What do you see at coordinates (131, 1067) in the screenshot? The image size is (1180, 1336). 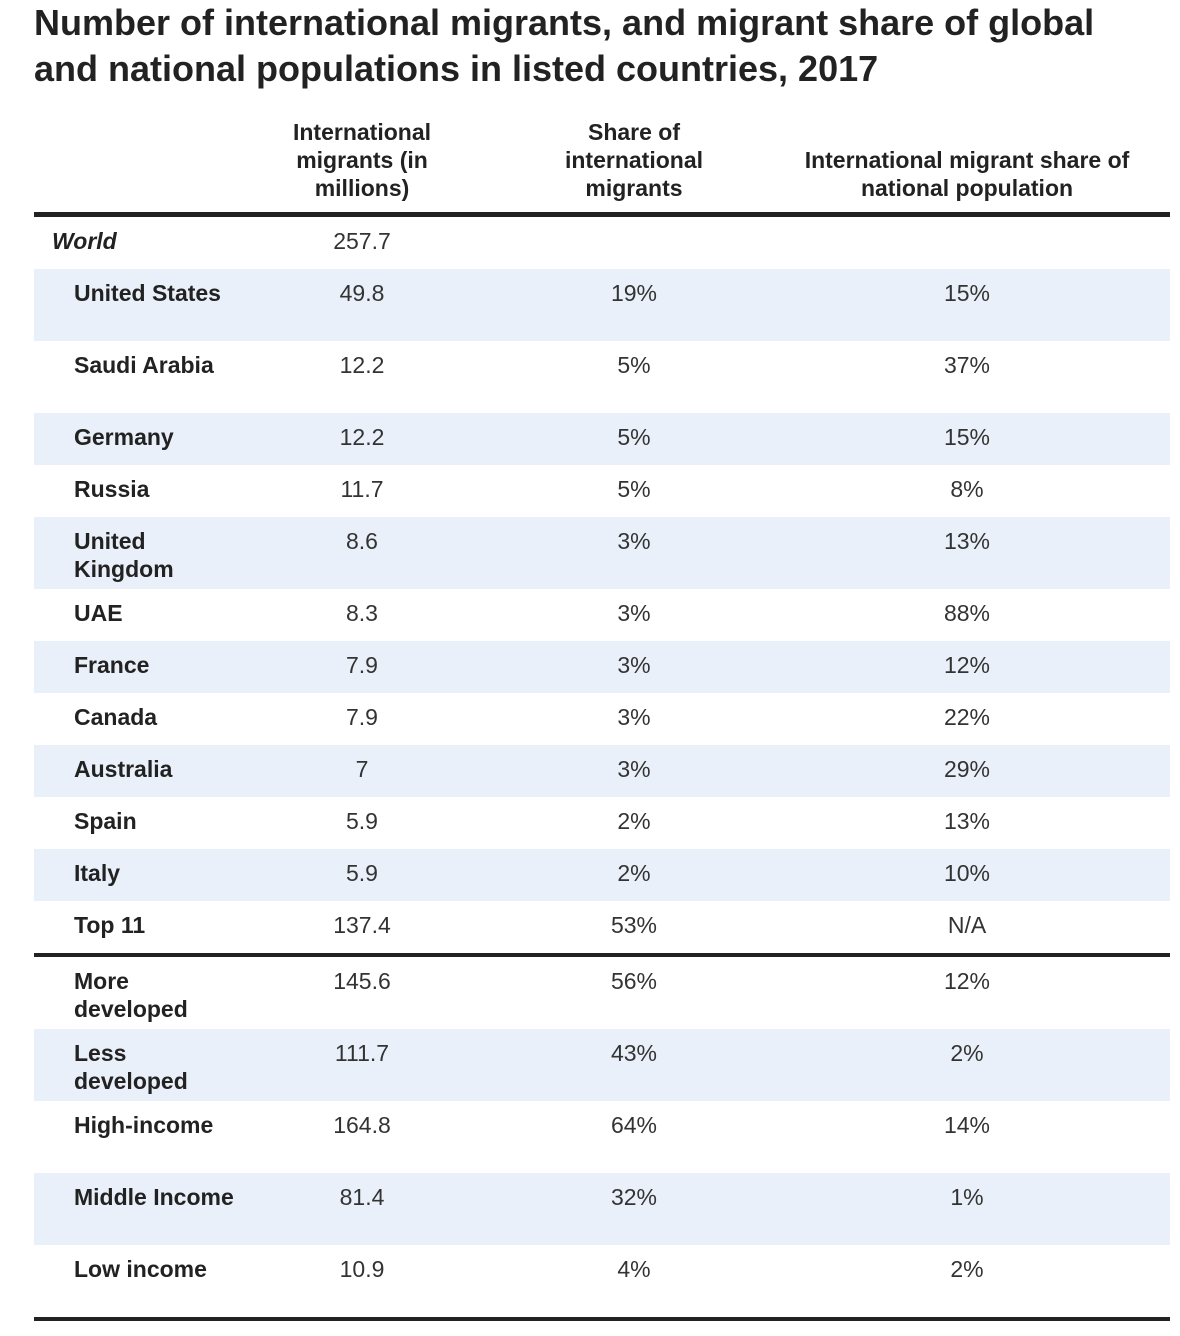 I see `row-label: Less developed` at bounding box center [131, 1067].